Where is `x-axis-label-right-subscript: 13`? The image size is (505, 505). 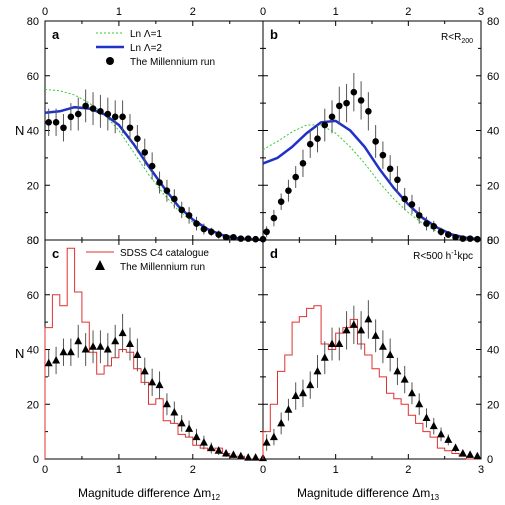
x-axis-label-right-subscript: 13 is located at coordinates (434, 497).